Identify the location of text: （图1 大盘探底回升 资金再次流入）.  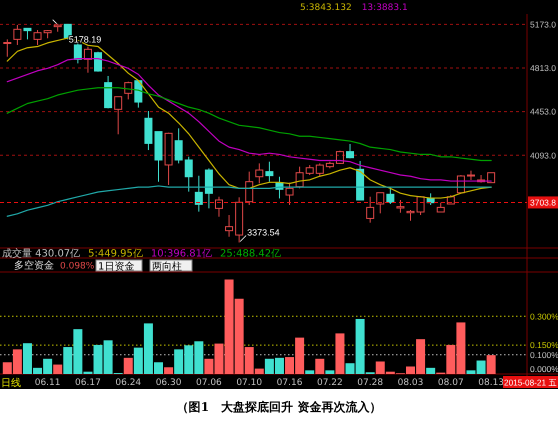
(279, 407).